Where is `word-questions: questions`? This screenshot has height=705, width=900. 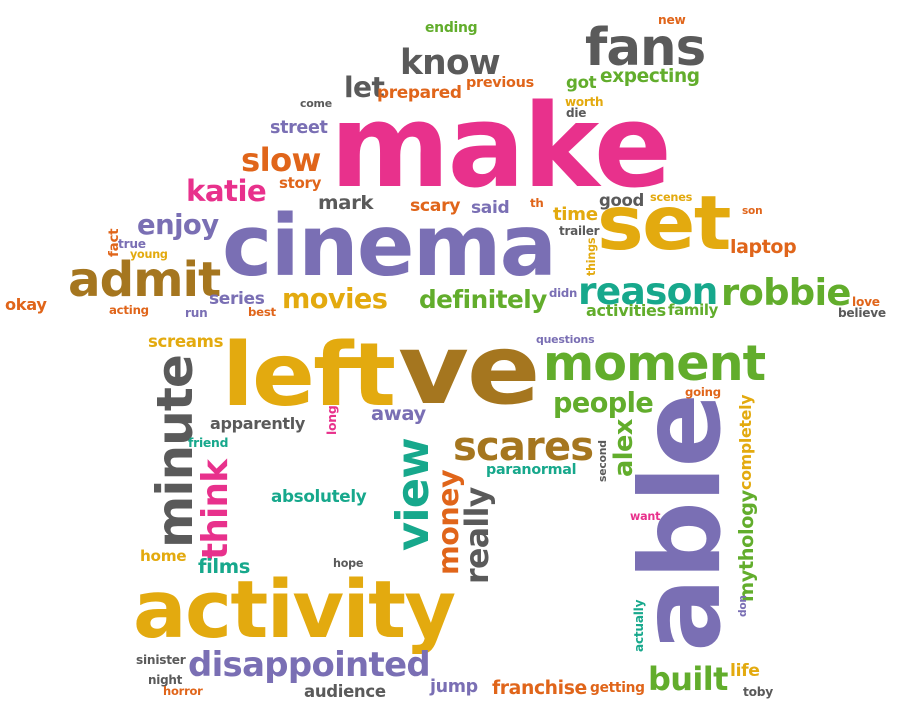
word-questions: questions is located at coordinates (565, 339).